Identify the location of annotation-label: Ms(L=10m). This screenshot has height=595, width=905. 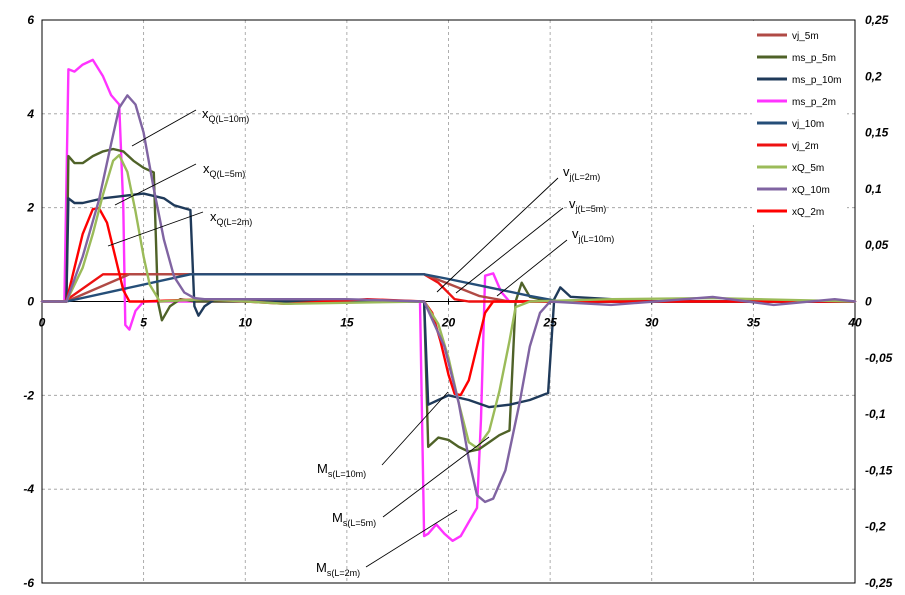
(341, 470).